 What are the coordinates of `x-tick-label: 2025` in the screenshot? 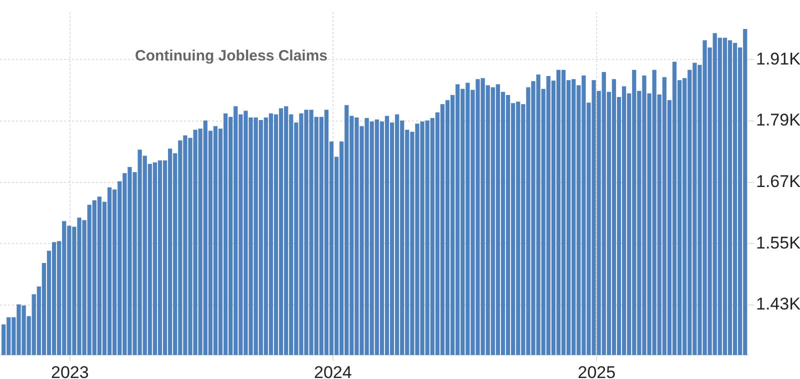 It's located at (597, 370).